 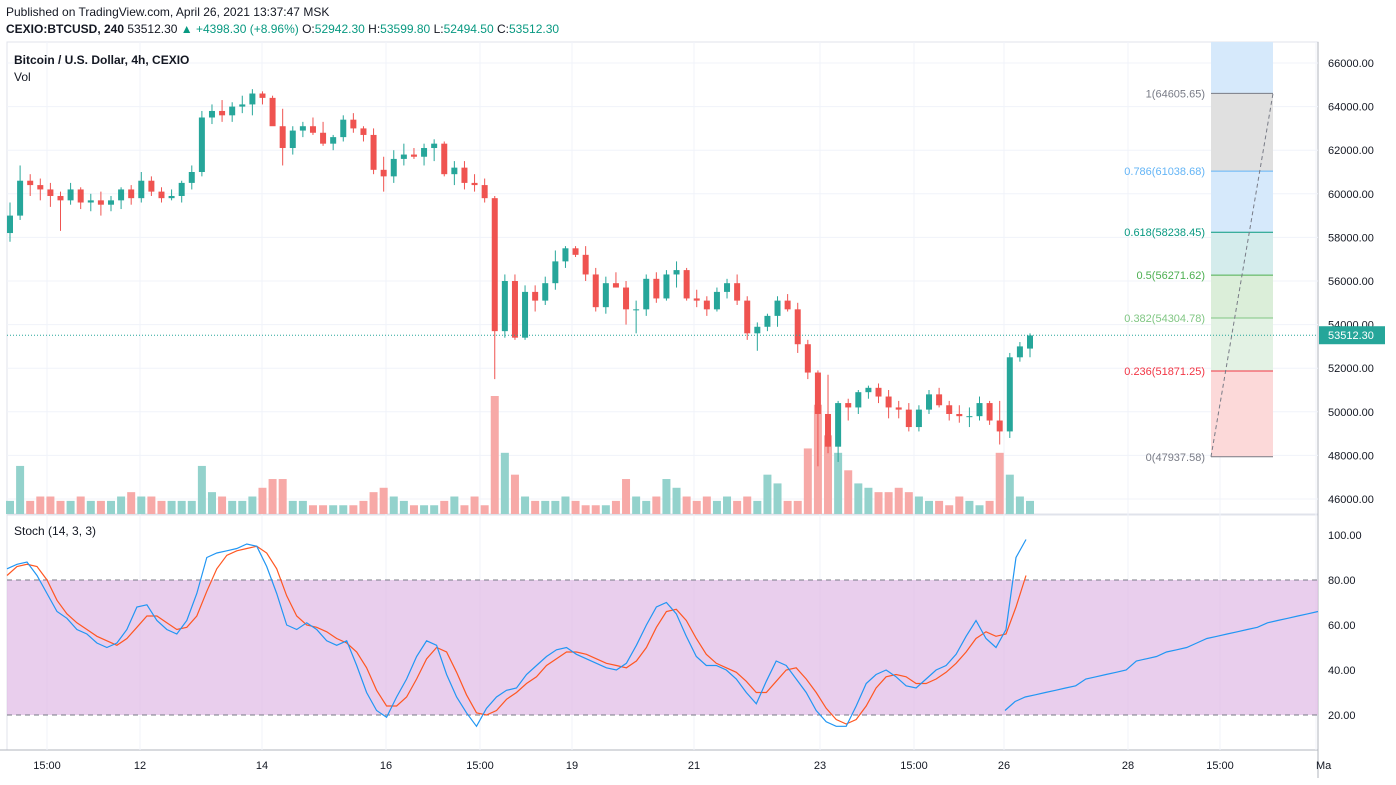 What do you see at coordinates (1164, 233) in the screenshot?
I see `fib-level-label: 0.618(58238.45)` at bounding box center [1164, 233].